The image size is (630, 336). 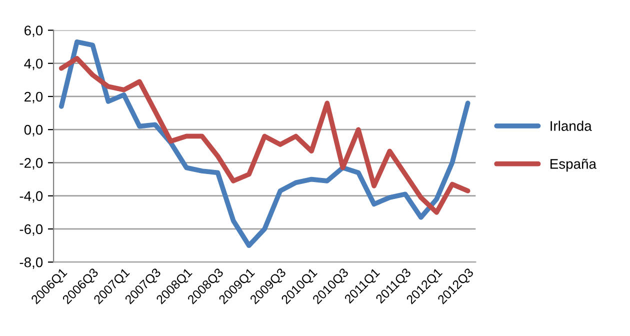 I want to click on y-tick-label: 0,0, so click(x=33, y=130).